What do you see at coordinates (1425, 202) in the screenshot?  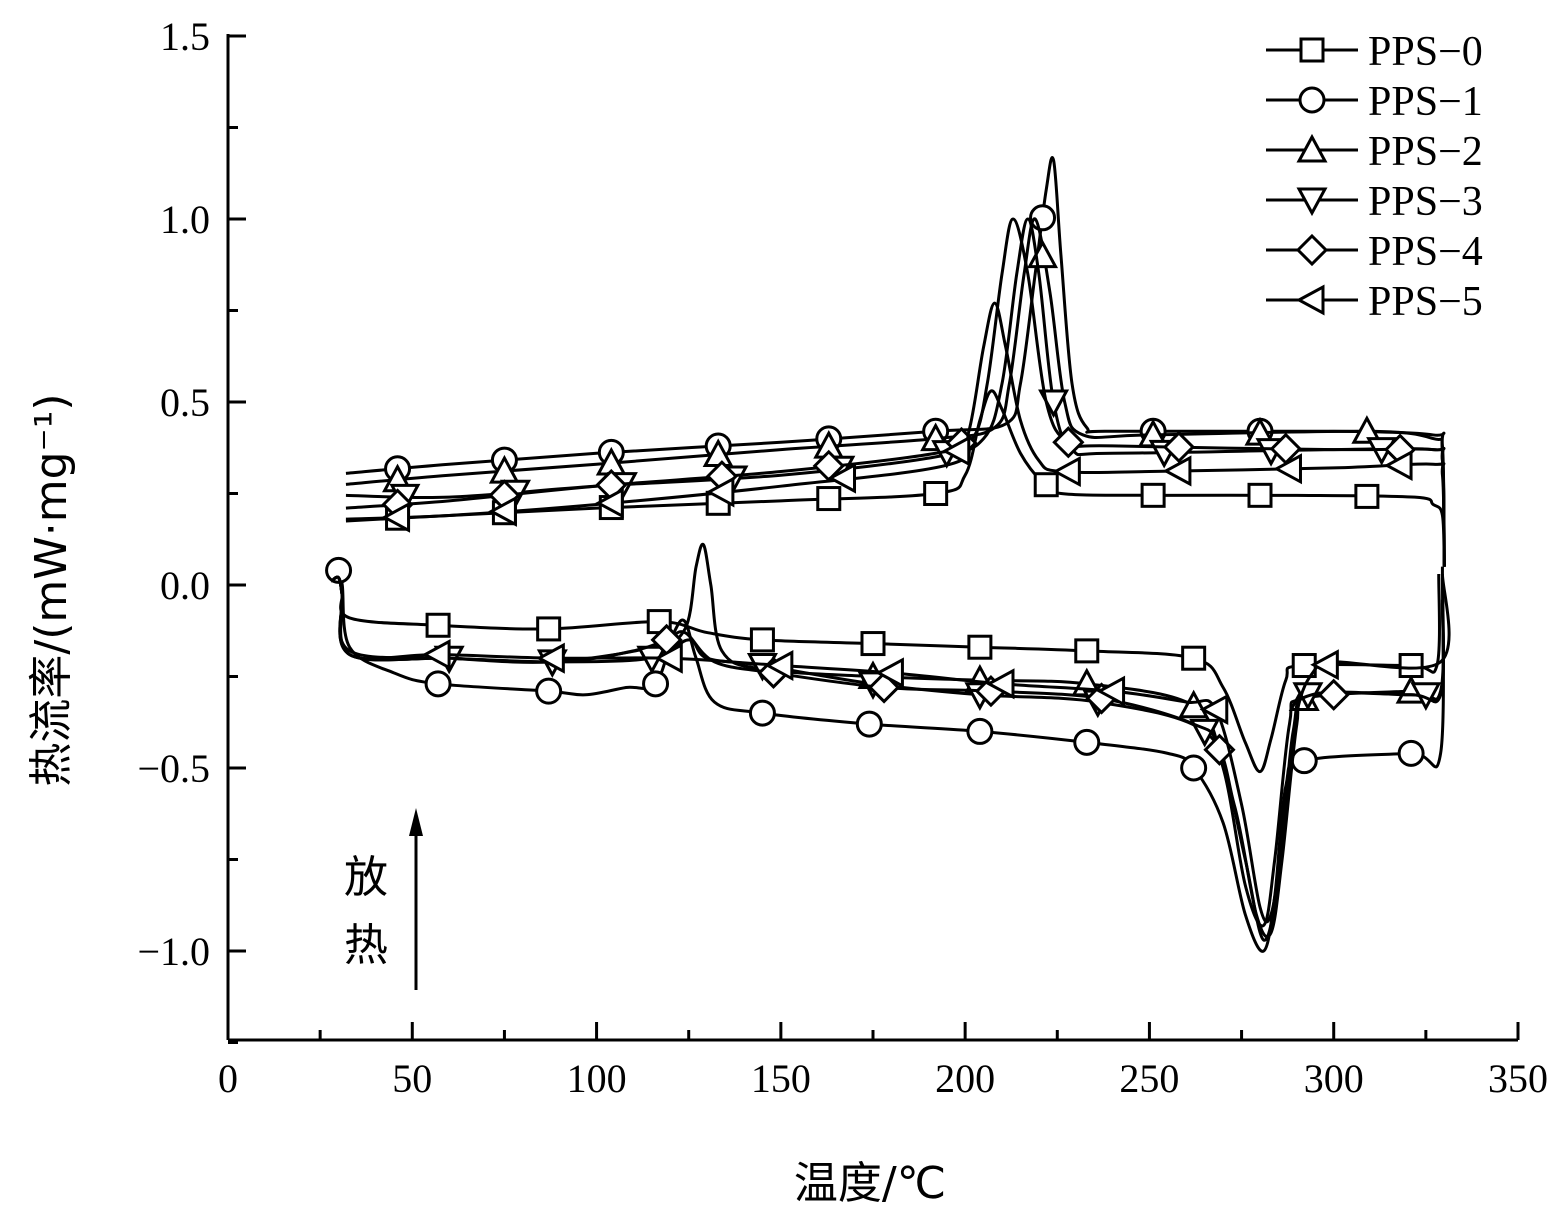 I see `legend-label: PPS−3` at bounding box center [1425, 202].